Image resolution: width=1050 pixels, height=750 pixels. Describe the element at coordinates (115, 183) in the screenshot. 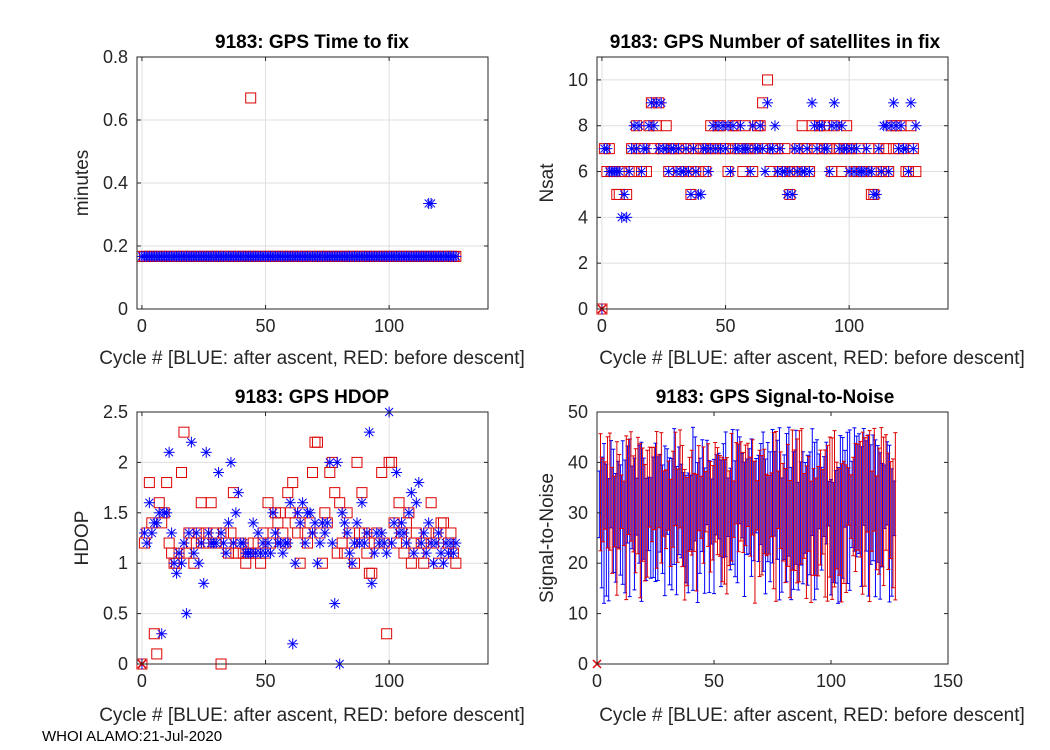

I see `y-tick-label: 0.4` at that location.